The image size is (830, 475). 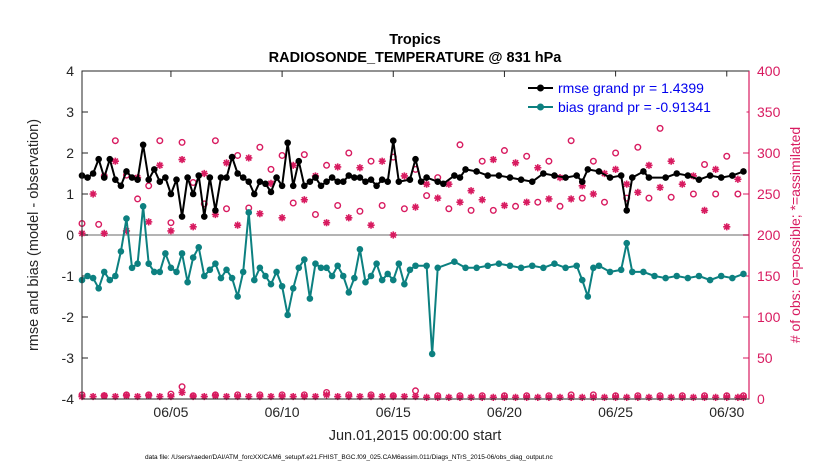 What do you see at coordinates (769, 71) in the screenshot?
I see `y-right-tick-label: 400` at bounding box center [769, 71].